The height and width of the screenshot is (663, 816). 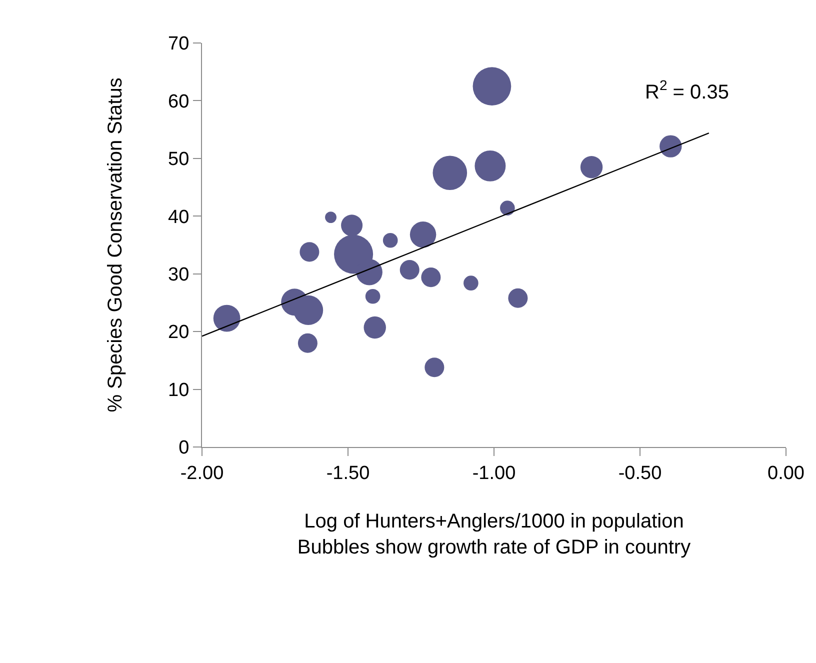 What do you see at coordinates (494, 534) in the screenshot?
I see `x-axis-title: Log of Hunters+Anglers/1000 in population Bubbles show growth rate of GDP in country` at bounding box center [494, 534].